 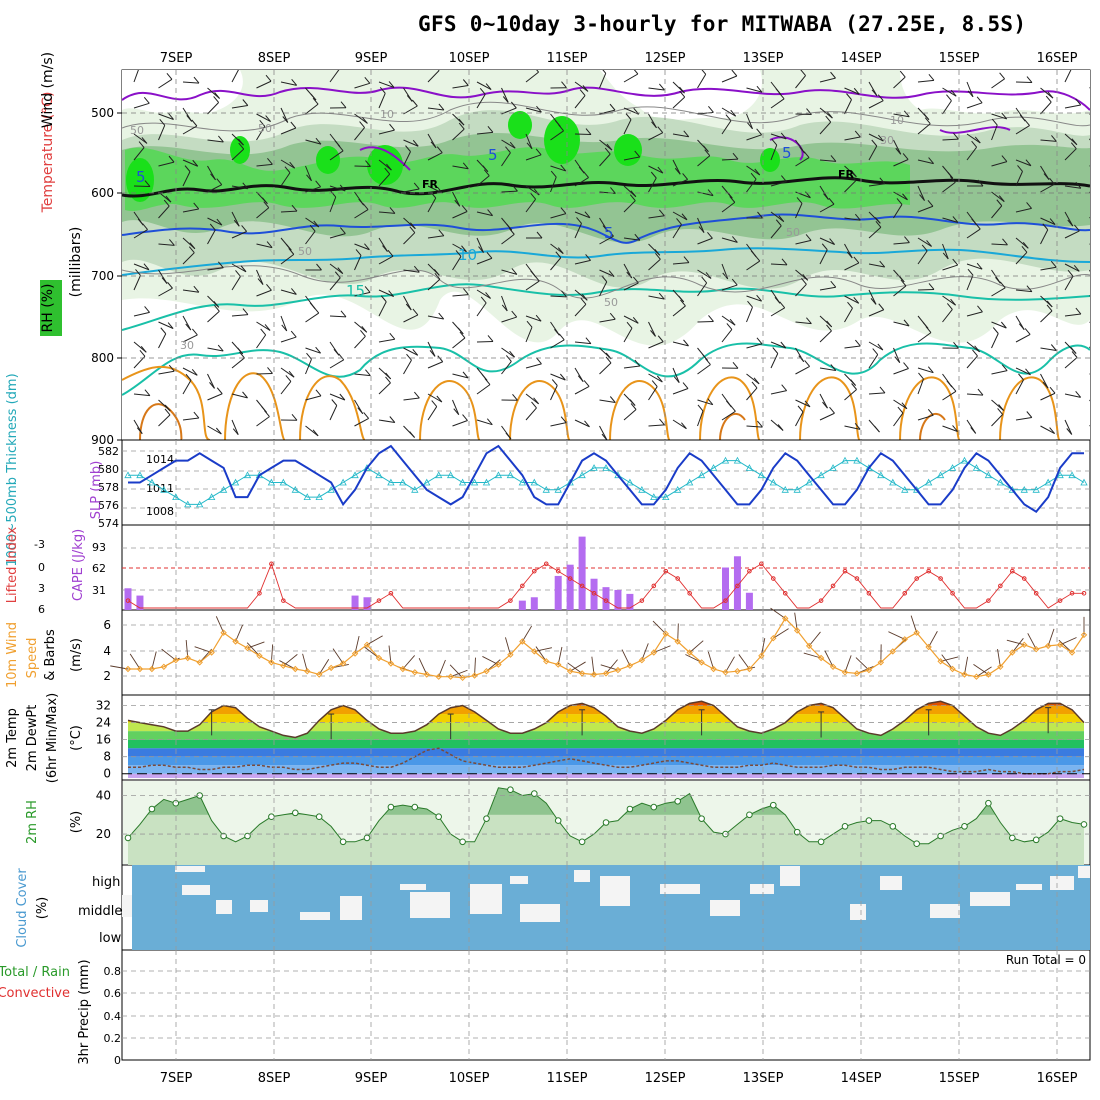 What do you see at coordinates (274, 58) in the screenshot?
I see `top-date-8SEP: 8SEP` at bounding box center [274, 58].